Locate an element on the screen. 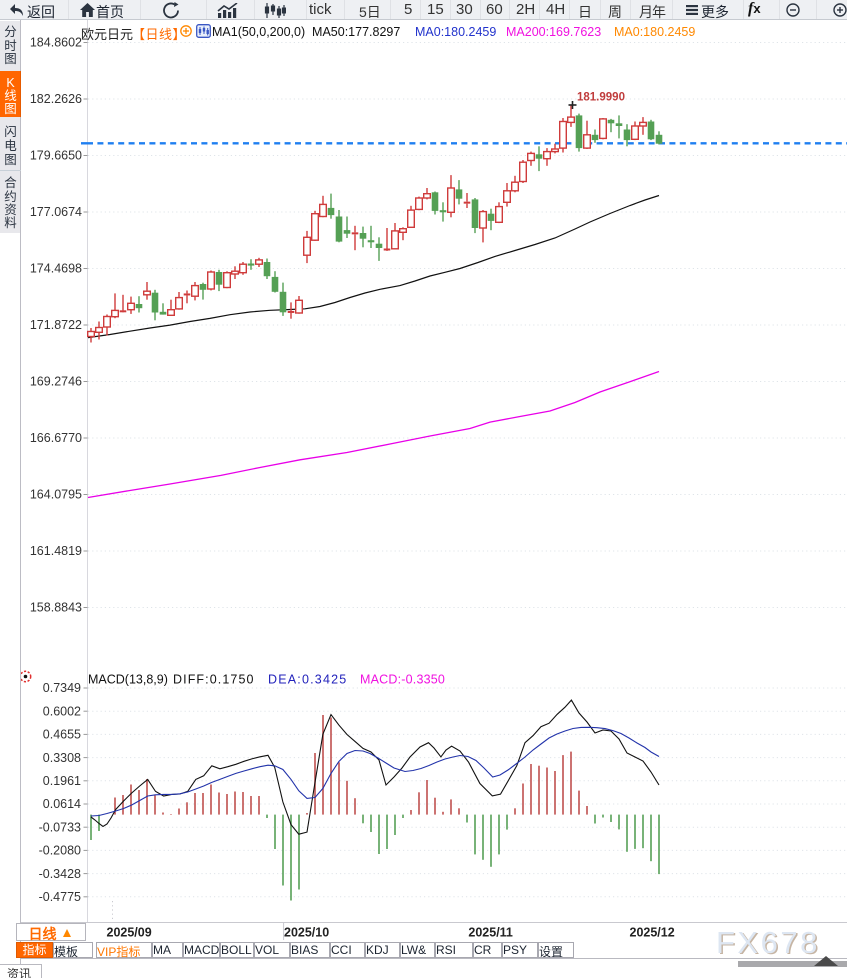  svg-text: -0.4775 is located at coordinates (60, 897).